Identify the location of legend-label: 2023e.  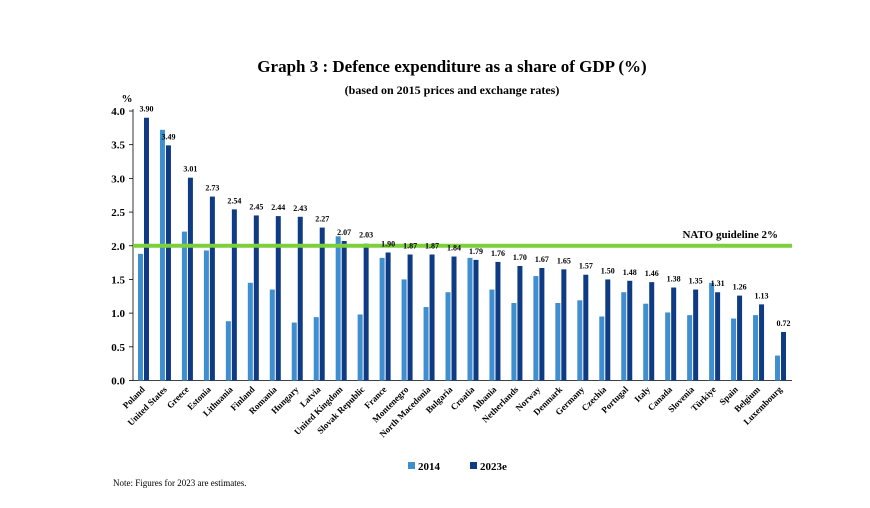
(493, 467).